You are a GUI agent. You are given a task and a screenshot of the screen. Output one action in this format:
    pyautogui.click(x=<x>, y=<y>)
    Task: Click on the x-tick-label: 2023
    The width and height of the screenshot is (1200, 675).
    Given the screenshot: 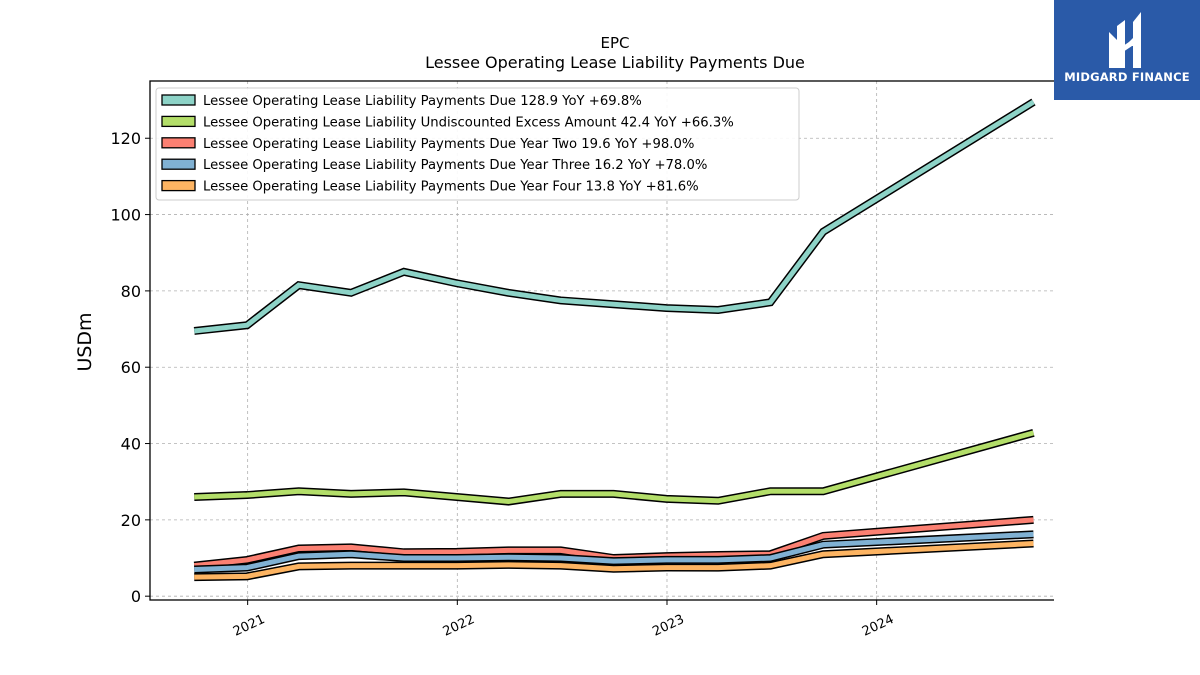 What is the action you would take?
    pyautogui.click(x=668, y=626)
    